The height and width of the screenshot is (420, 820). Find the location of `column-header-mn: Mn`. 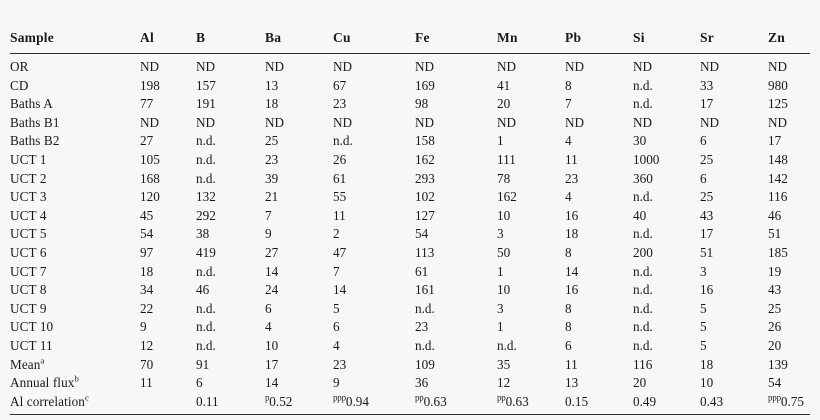

column-header-mn: Mn is located at coordinates (507, 37).